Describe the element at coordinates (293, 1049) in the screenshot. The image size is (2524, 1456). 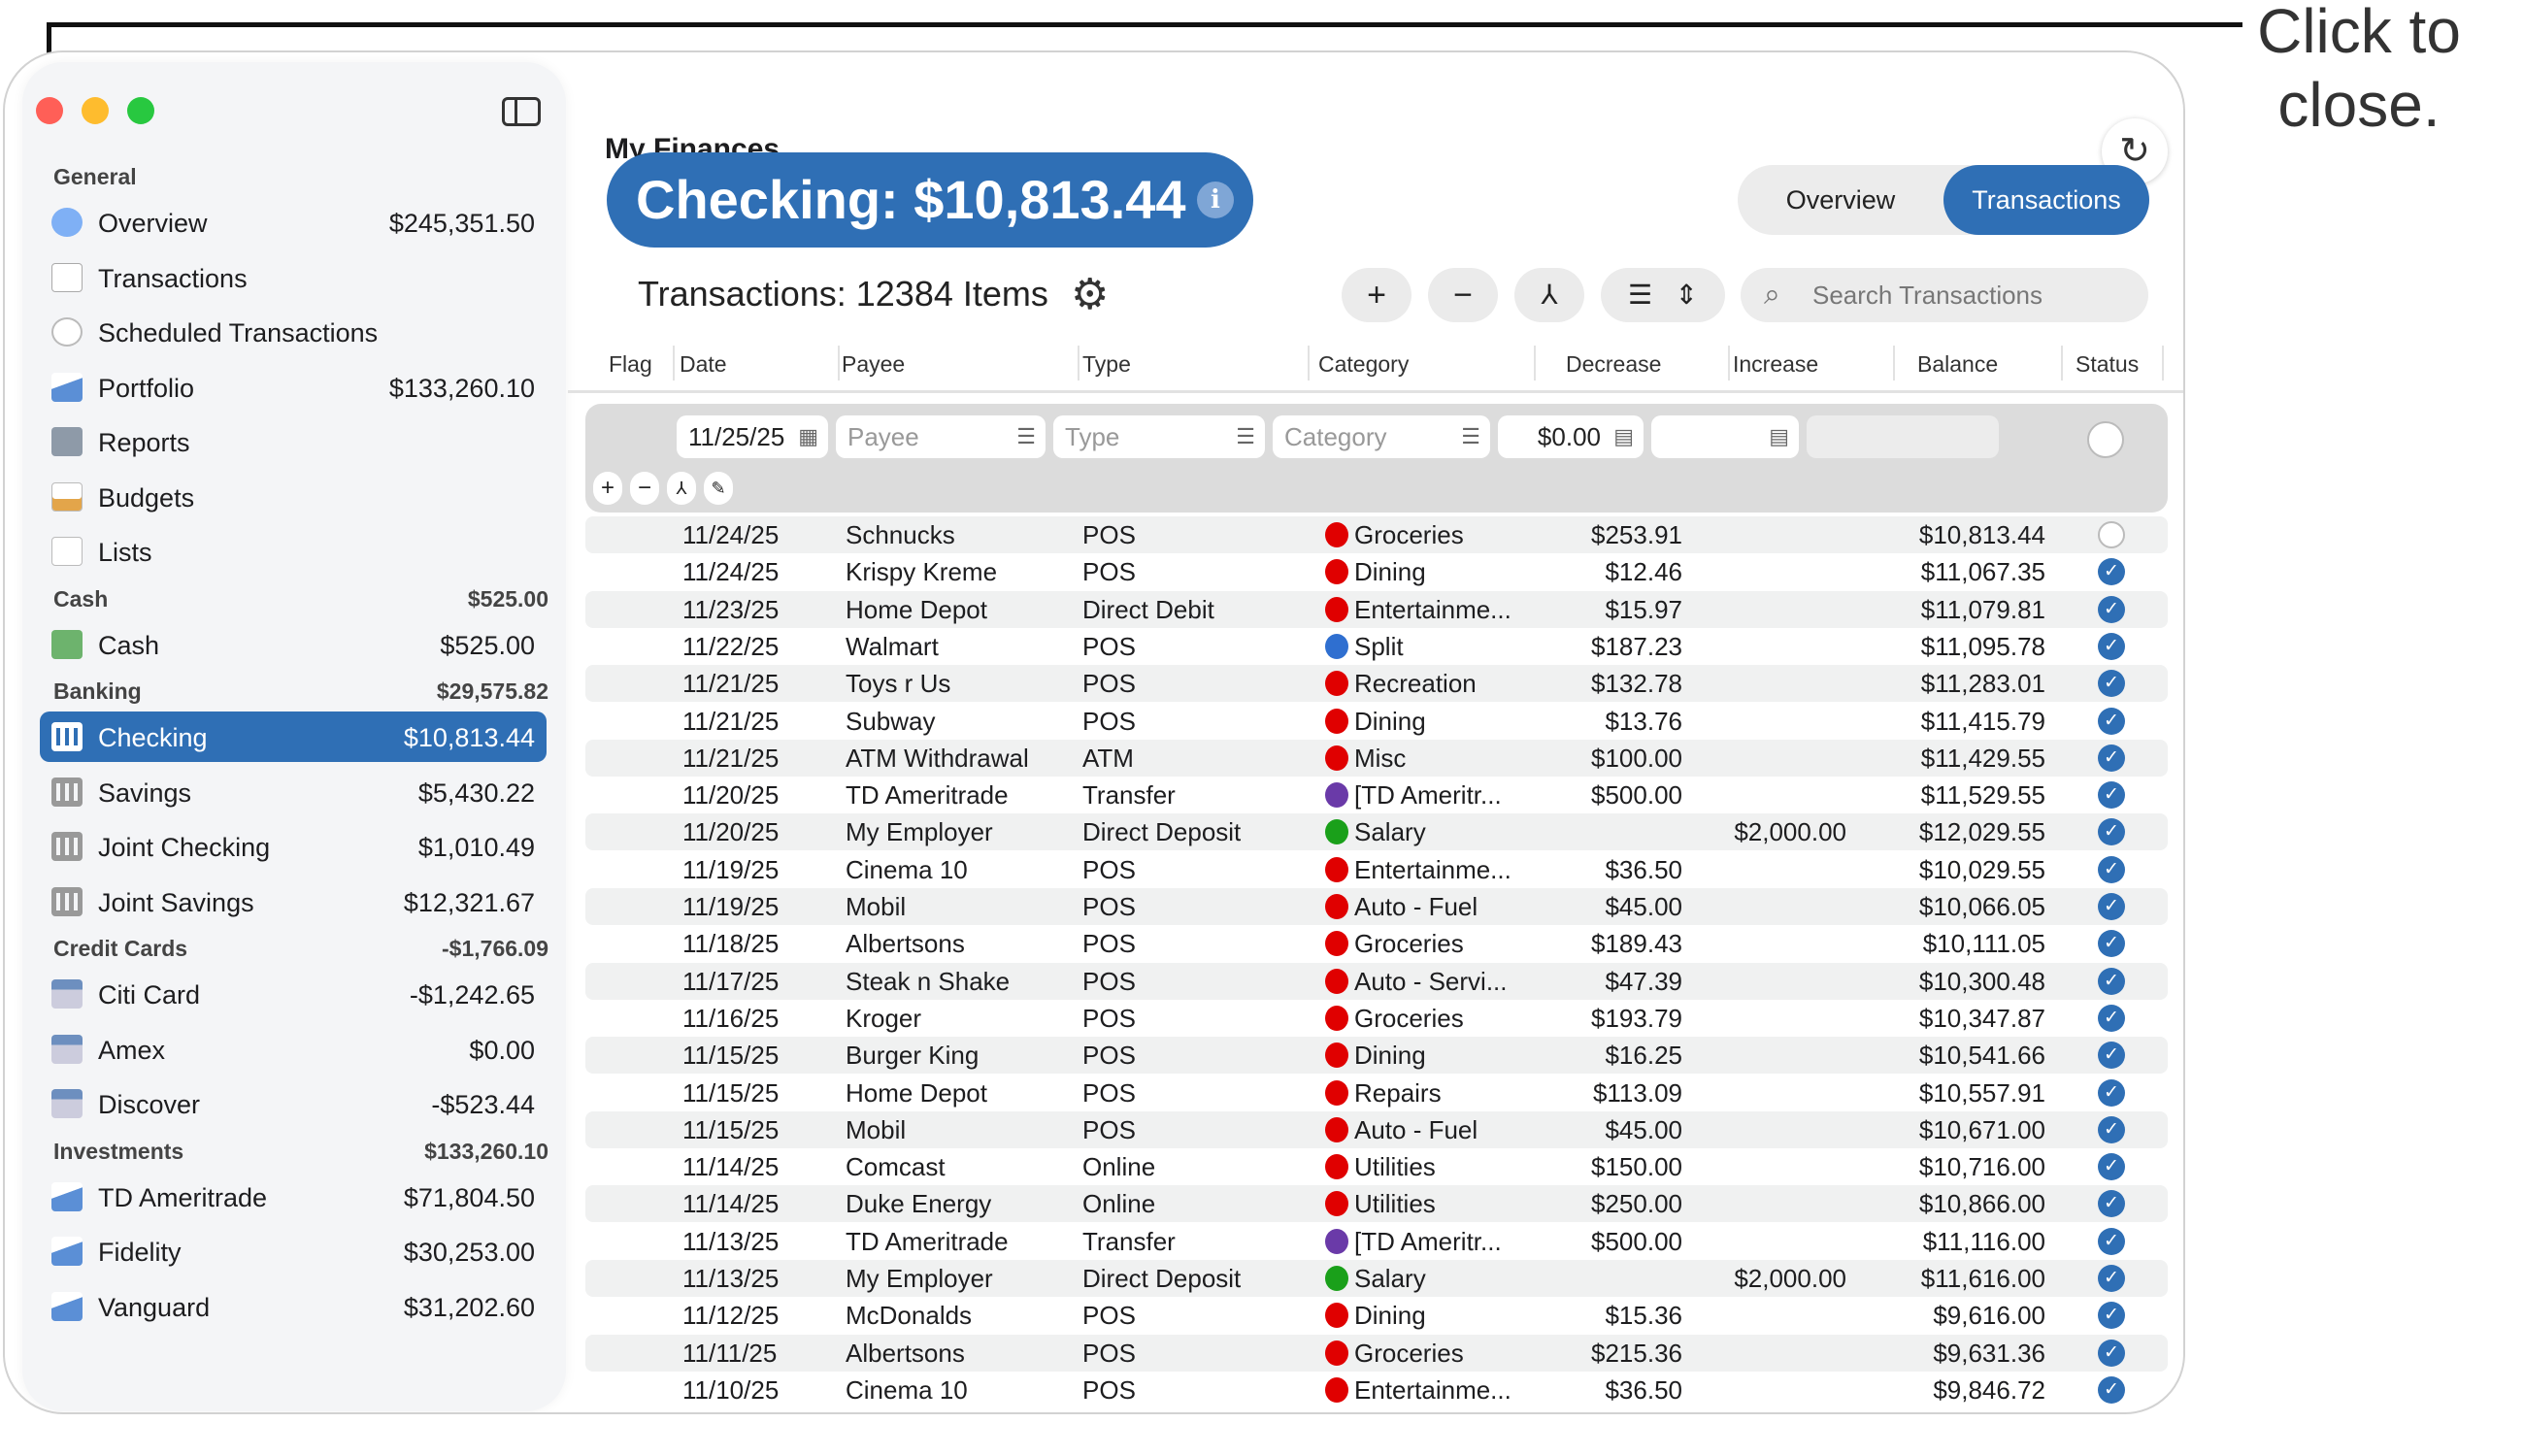
I see `sidebar-item-amex: Amex $0.00` at that location.